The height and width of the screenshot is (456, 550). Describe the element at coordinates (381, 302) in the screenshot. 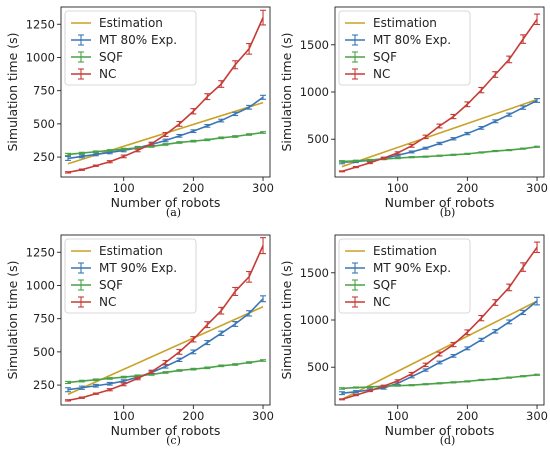

I see `legend-label: NC` at that location.